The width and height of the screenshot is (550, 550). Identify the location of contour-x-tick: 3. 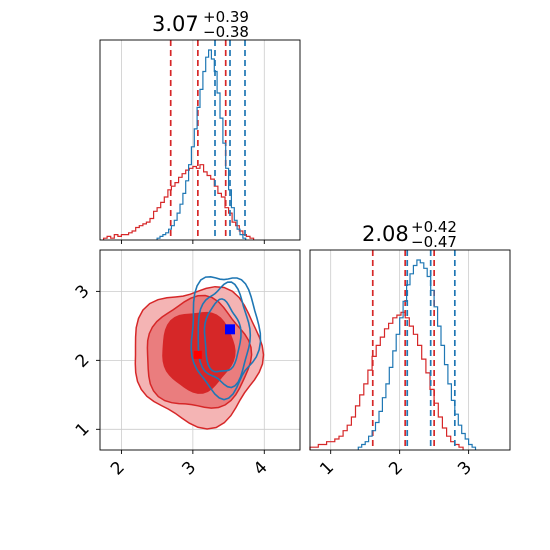
(189, 469).